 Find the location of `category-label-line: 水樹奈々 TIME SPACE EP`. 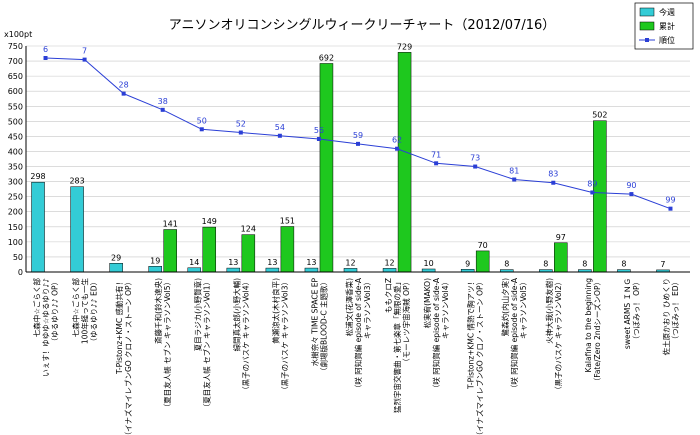

category-label-line: 水樹奈々 TIME SPACE EP is located at coordinates (314, 322).